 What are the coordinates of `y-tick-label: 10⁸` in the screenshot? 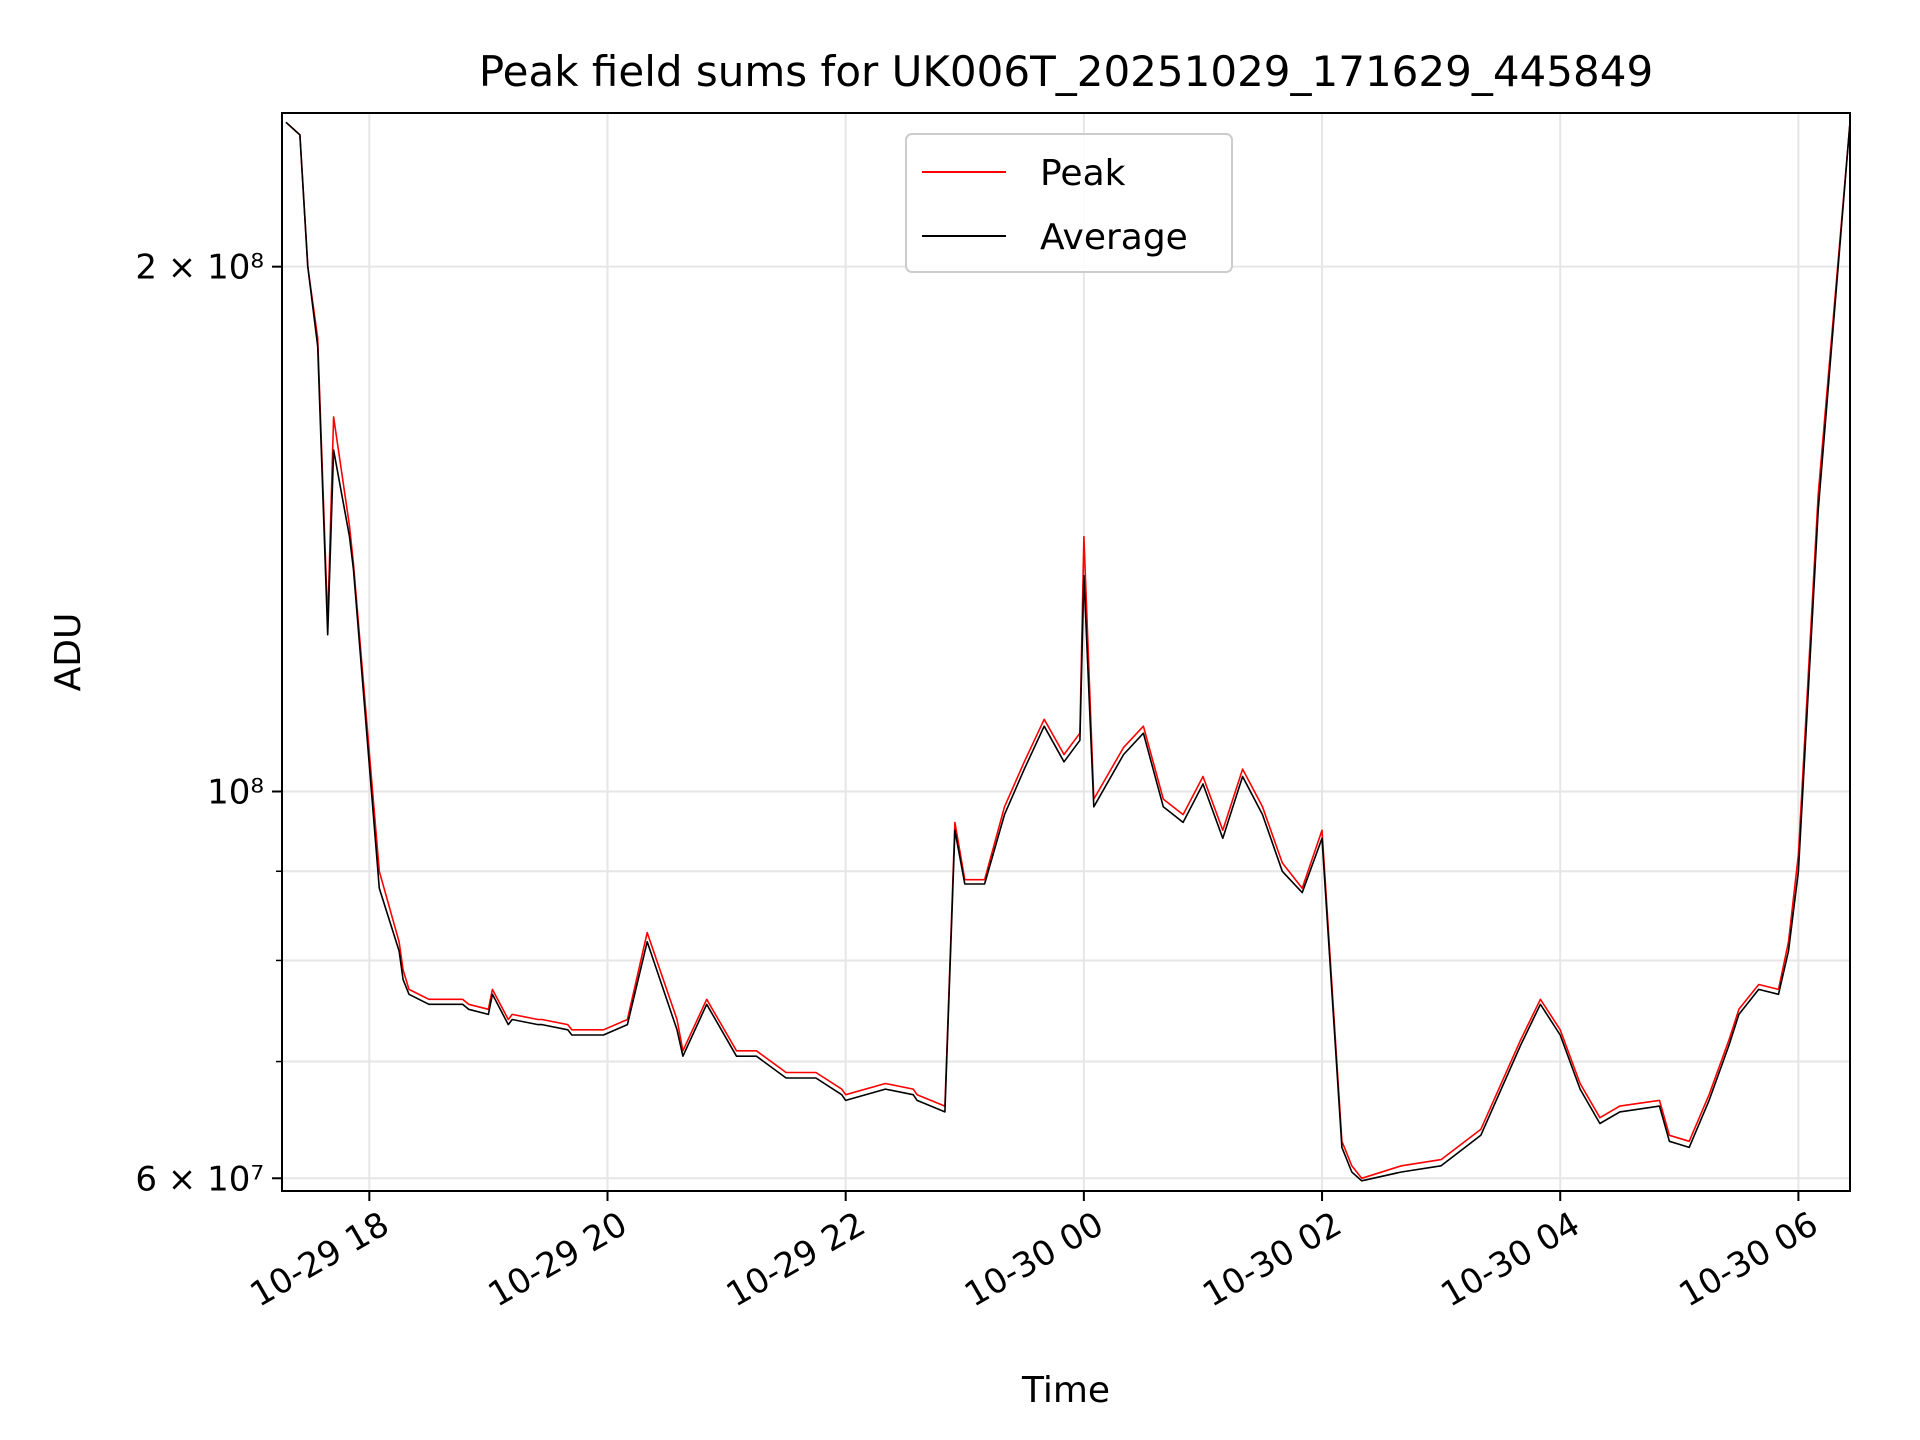 It's located at (235, 792).